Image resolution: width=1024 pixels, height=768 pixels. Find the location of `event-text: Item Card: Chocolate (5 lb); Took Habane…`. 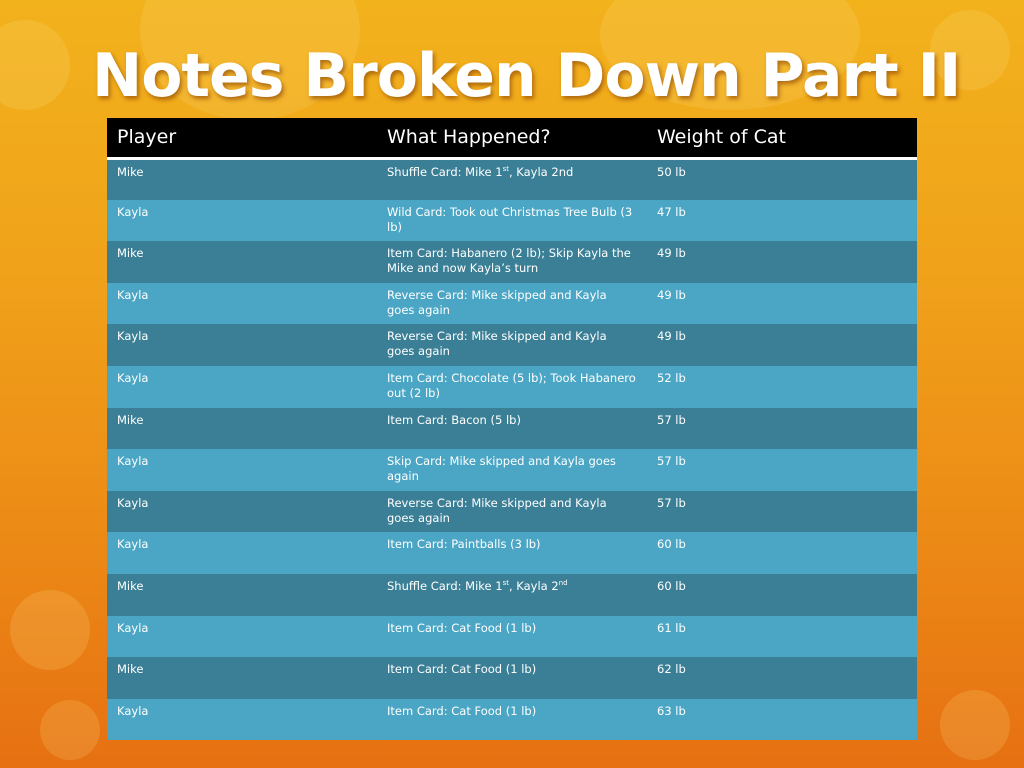

event-text: Item Card: Chocolate (5 lb); Took Habane… is located at coordinates (511, 385).